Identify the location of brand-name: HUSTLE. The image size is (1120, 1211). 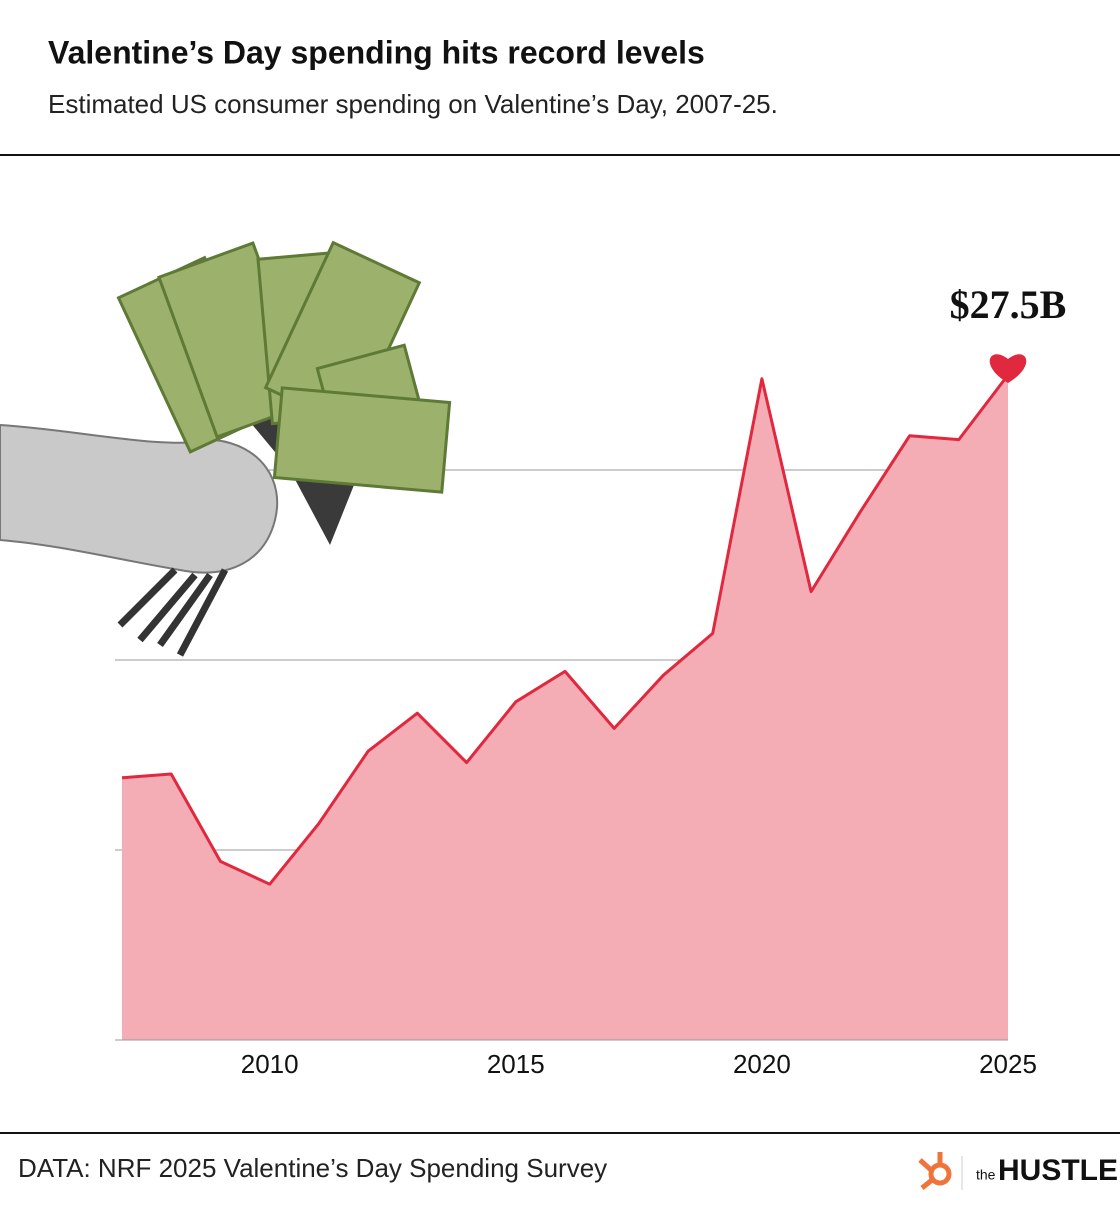
(1058, 1170).